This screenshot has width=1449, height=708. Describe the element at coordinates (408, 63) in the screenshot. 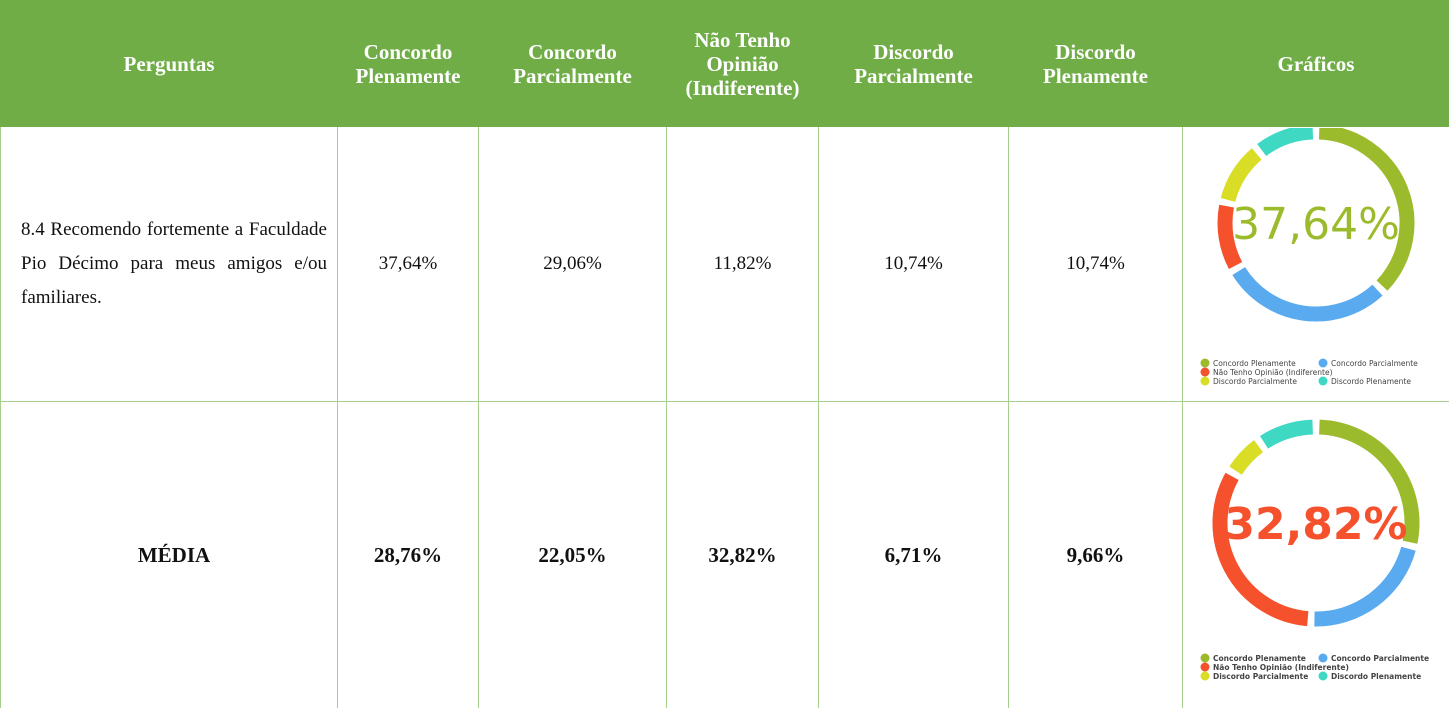

I see `header-cell: Concordo Plenamente` at that location.